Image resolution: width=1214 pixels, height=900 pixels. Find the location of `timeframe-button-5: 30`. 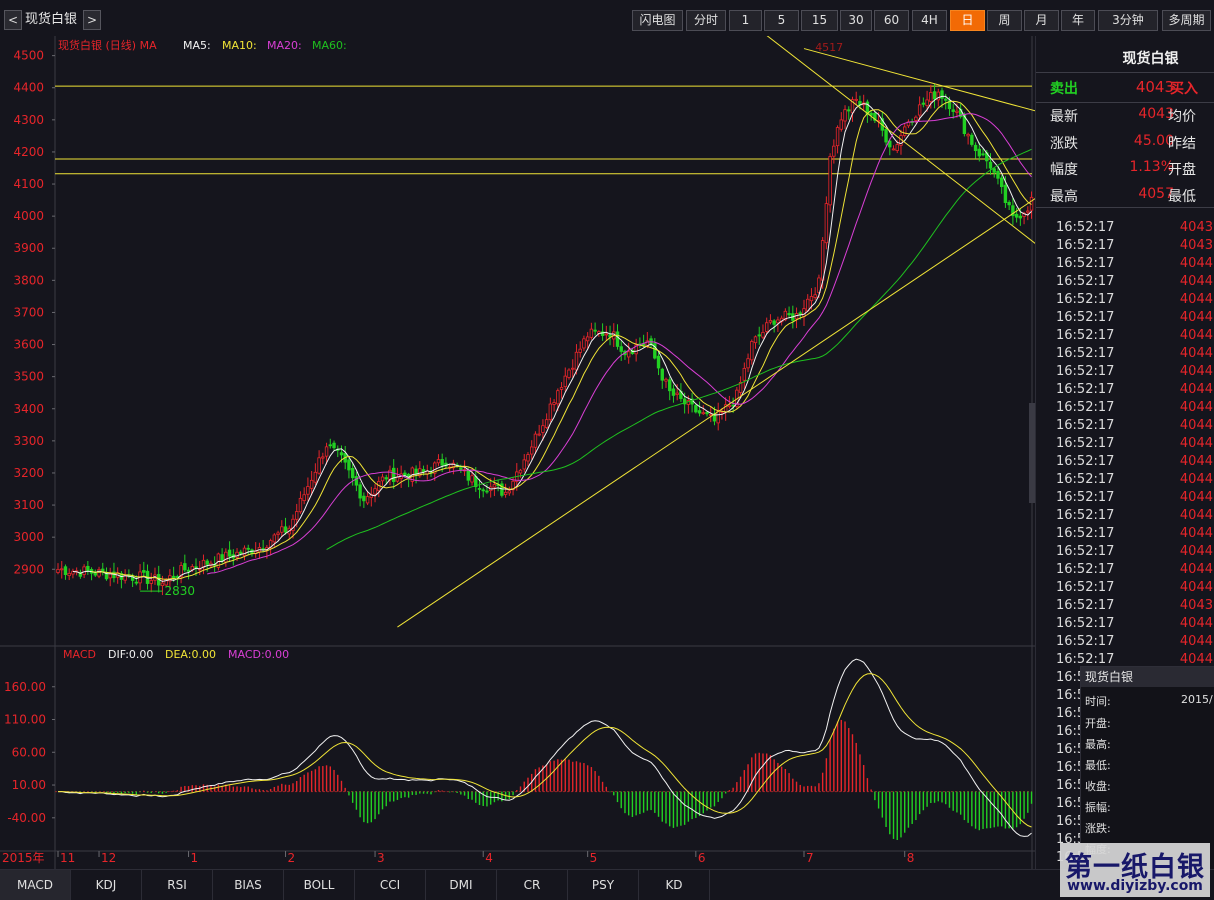

timeframe-button-5: 30 is located at coordinates (856, 20).